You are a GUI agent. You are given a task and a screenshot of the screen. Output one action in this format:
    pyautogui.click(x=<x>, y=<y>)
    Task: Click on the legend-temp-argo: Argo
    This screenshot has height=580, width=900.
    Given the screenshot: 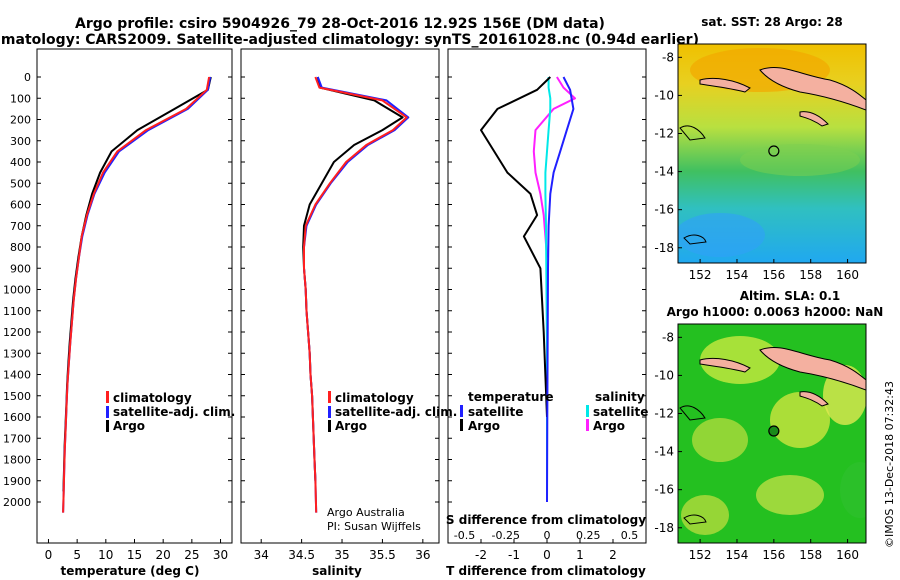 What is the action you would take?
    pyautogui.click(x=484, y=426)
    